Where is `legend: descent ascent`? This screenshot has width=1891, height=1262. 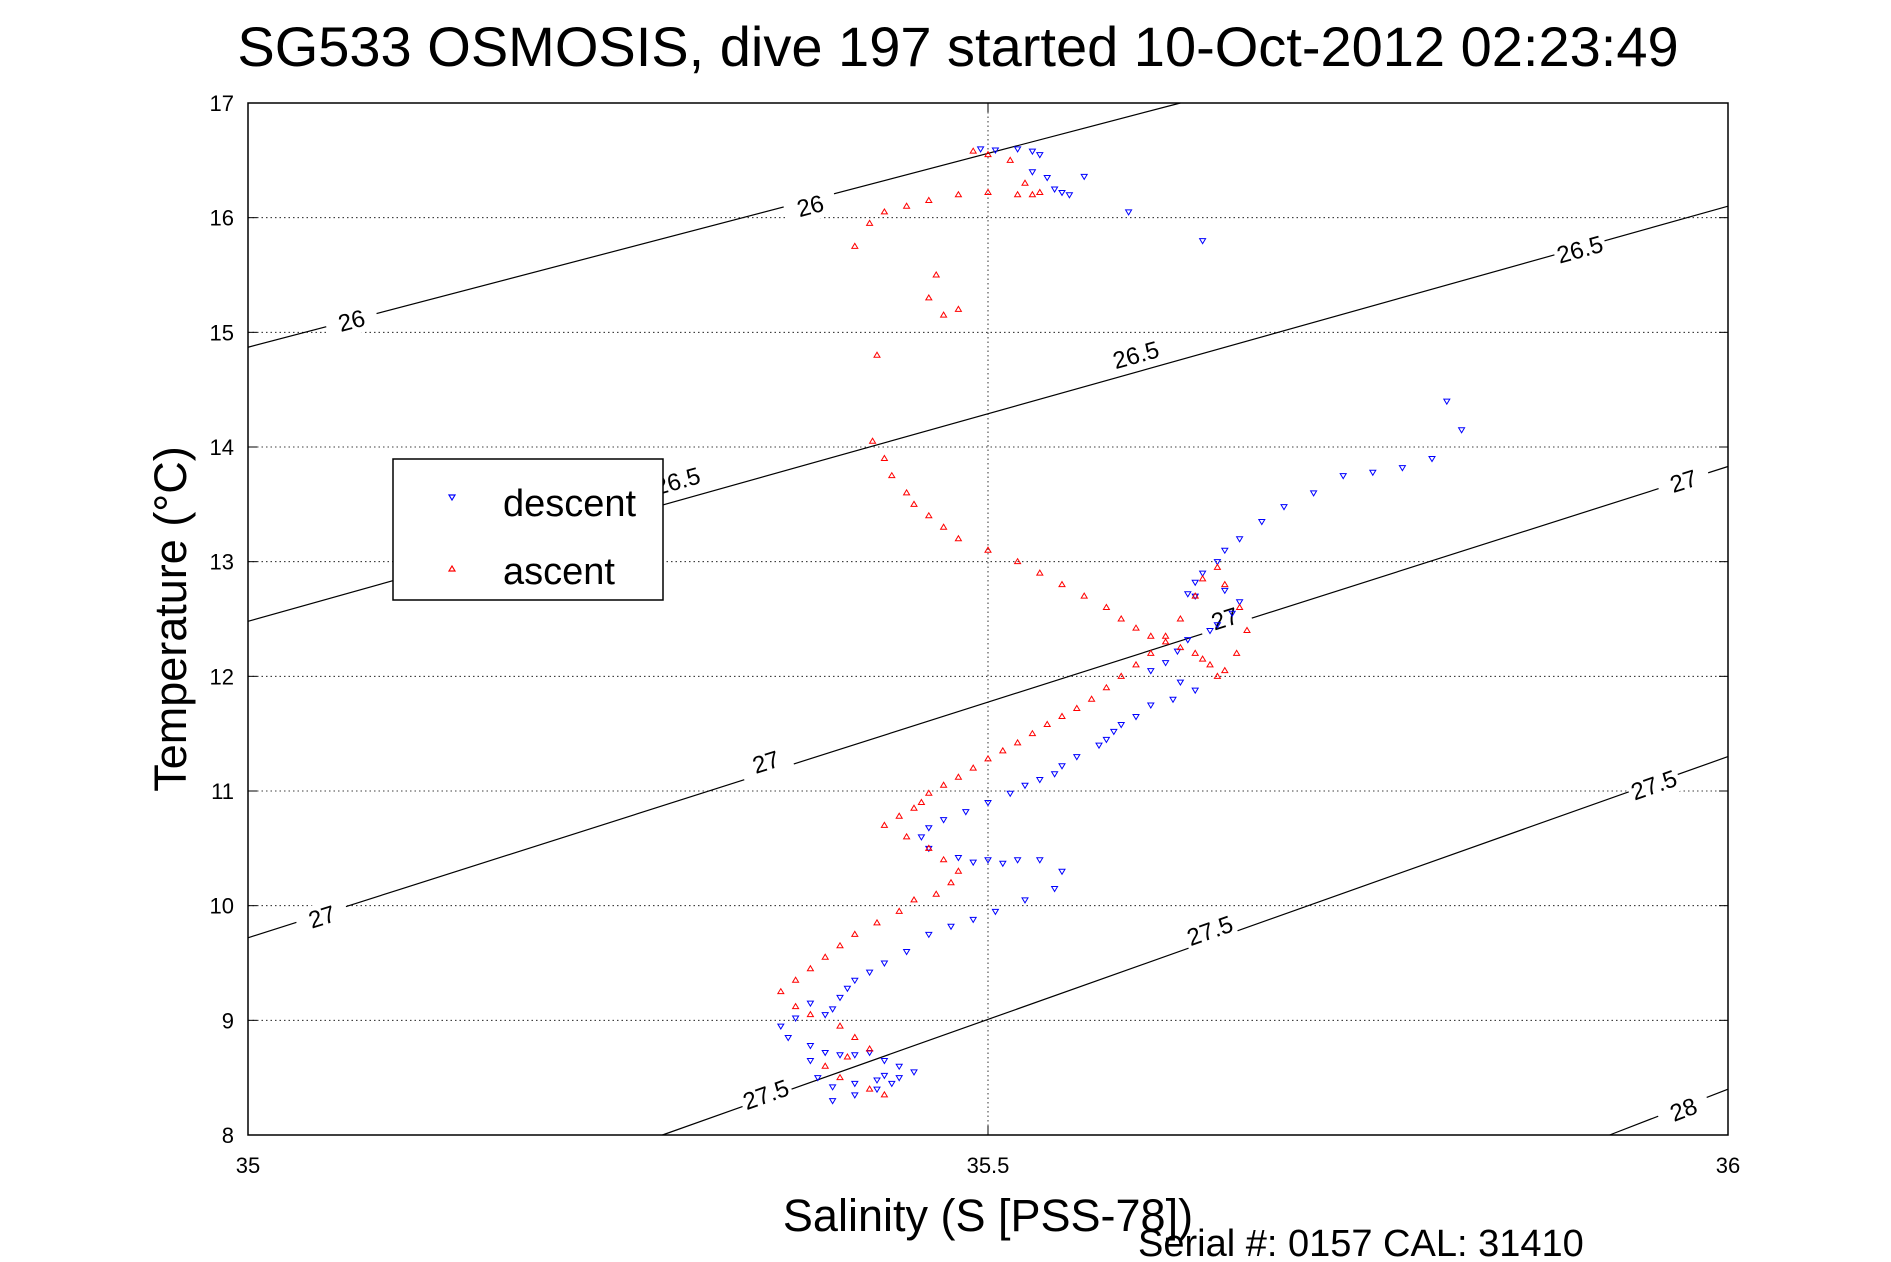
legend: descent ascent is located at coordinates (528, 529).